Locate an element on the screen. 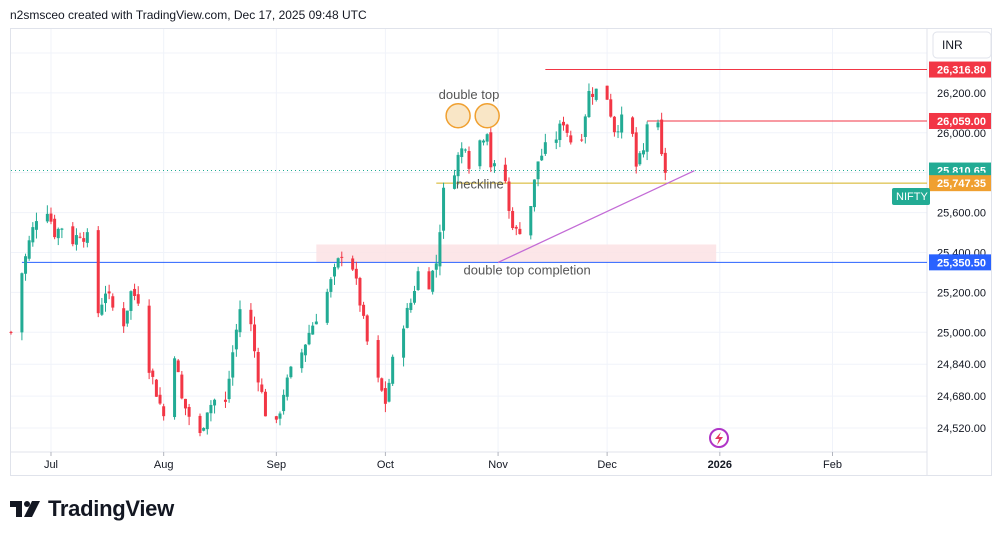 The height and width of the screenshot is (539, 1004). y-tick-label: 24,680.00 is located at coordinates (961, 397).